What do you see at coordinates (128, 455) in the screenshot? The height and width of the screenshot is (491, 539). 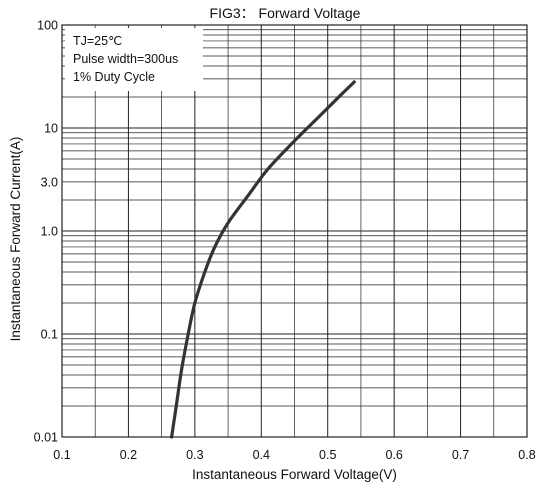 I see `x-tick-label: 0.2` at bounding box center [128, 455].